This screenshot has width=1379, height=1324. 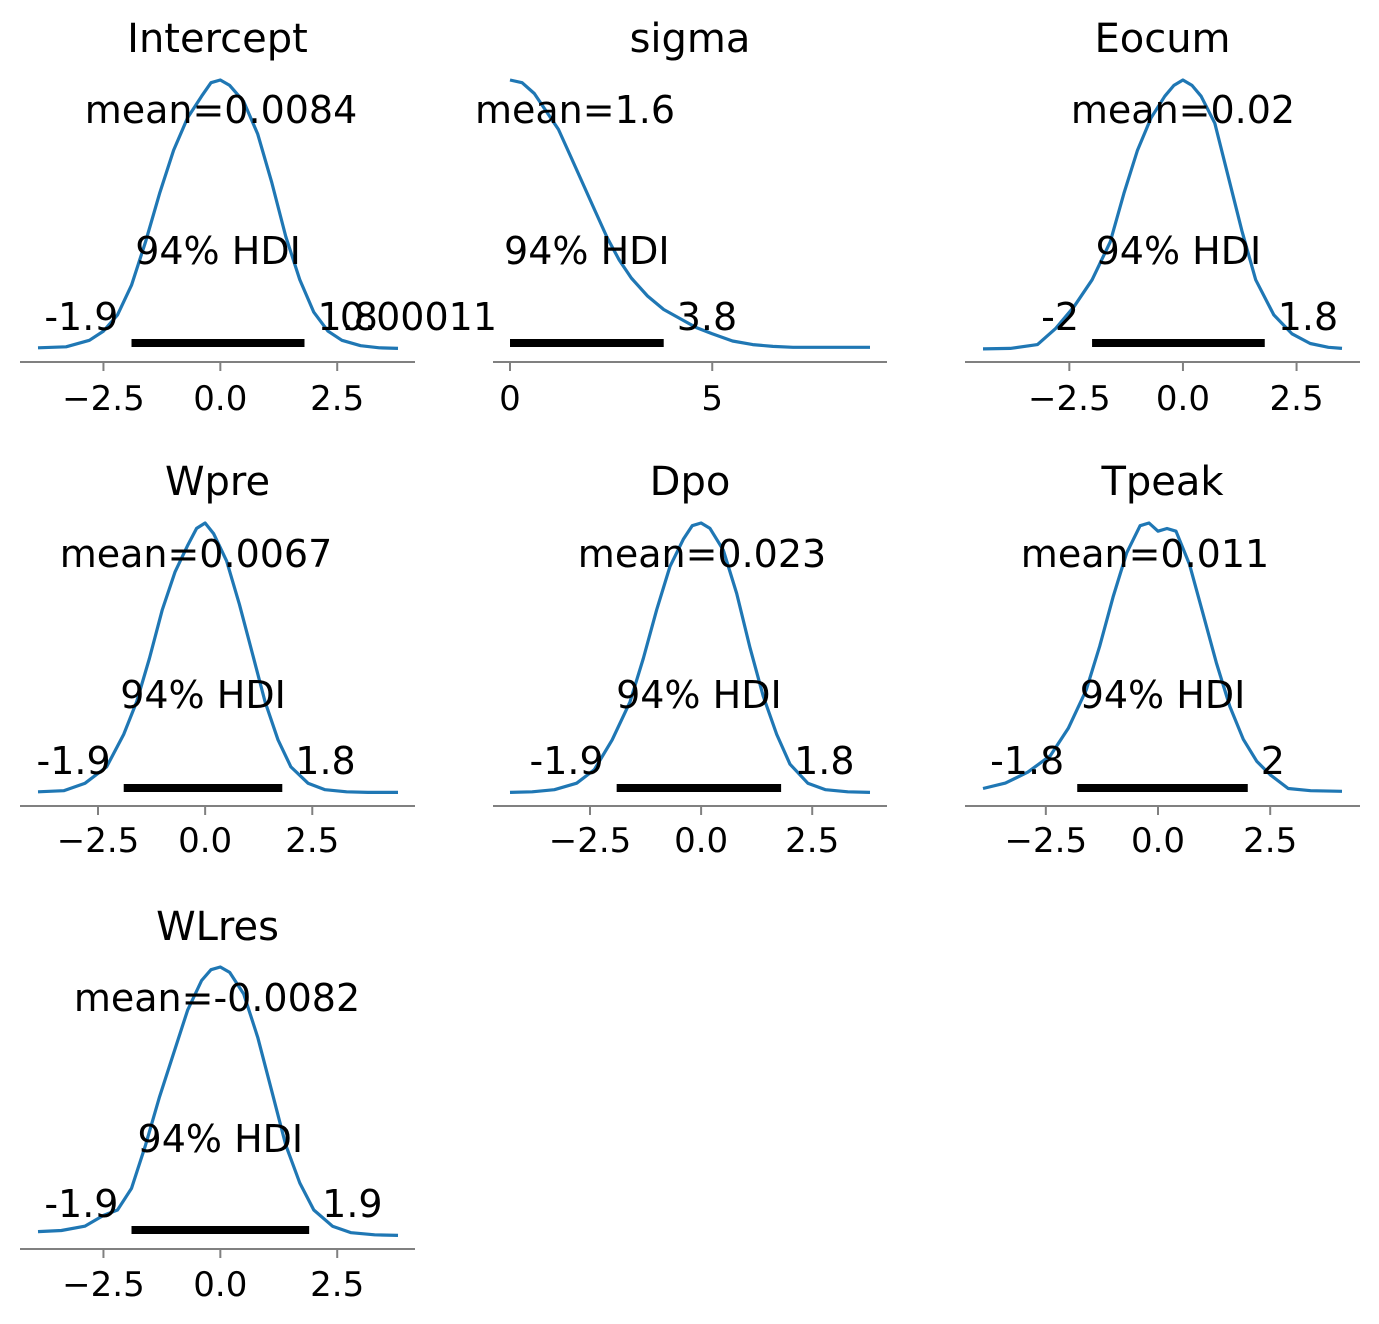 What do you see at coordinates (221, 110) in the screenshot?
I see `mean-label: mean=0.0084` at bounding box center [221, 110].